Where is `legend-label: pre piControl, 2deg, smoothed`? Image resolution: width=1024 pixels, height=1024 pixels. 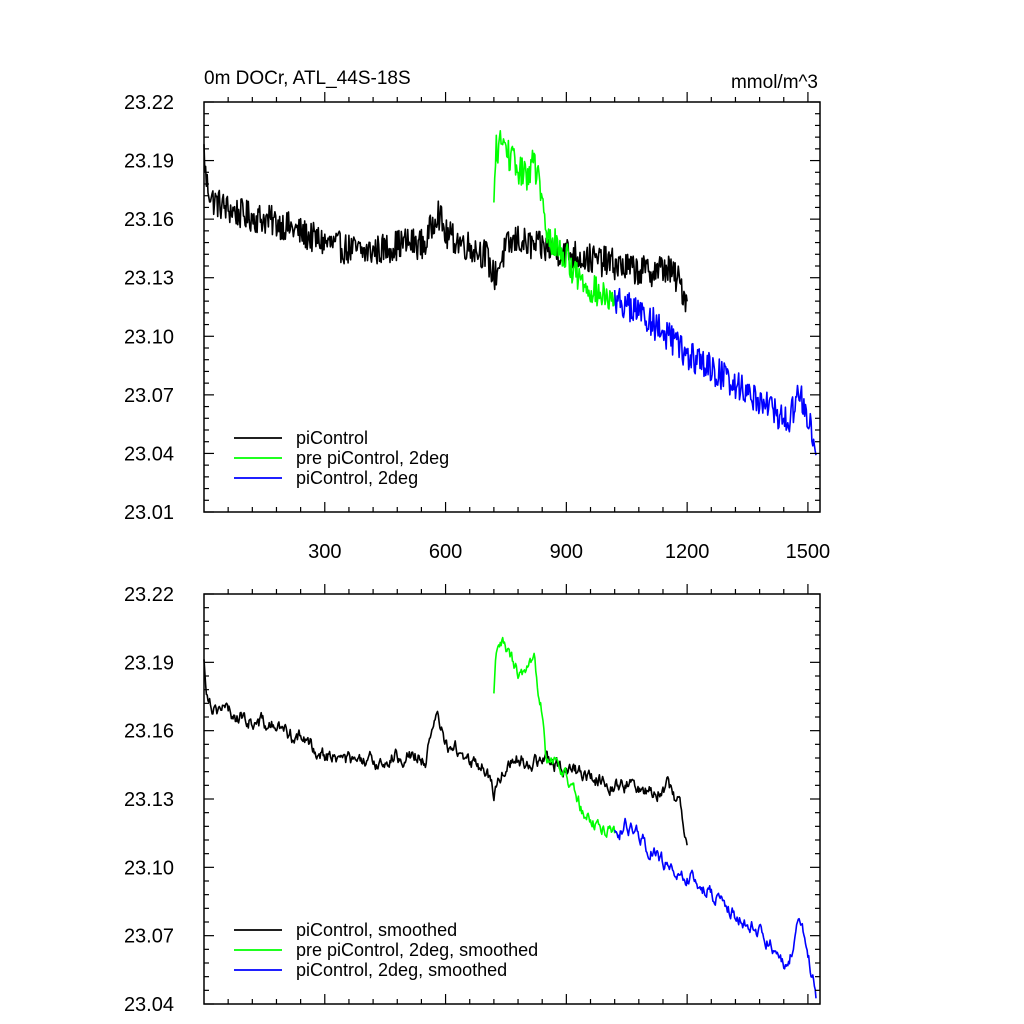 legend-label: pre piControl, 2deg, smoothed is located at coordinates (417, 950).